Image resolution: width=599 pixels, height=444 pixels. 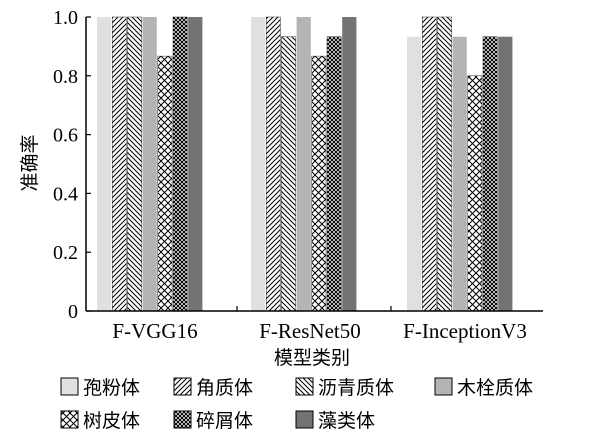 I want to click on legend-item: 沥青质体, so click(x=344, y=388).